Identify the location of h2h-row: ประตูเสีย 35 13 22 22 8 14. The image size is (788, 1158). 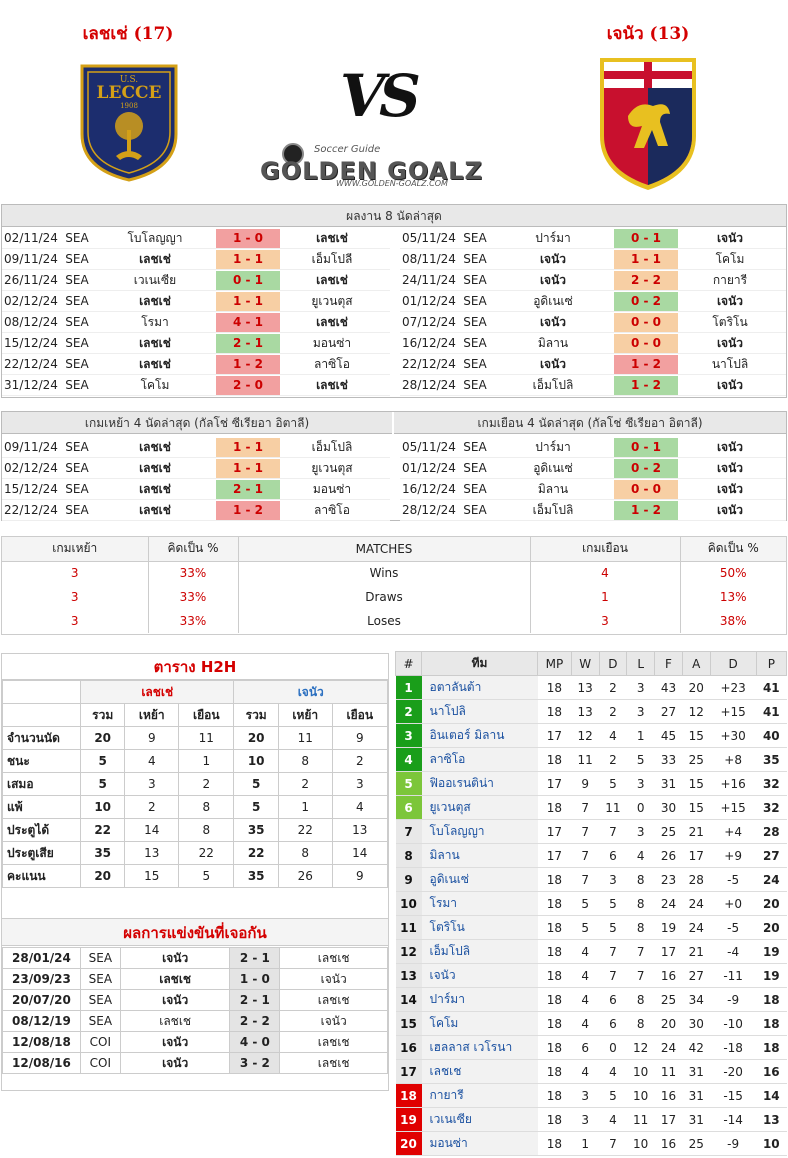
(195, 853).